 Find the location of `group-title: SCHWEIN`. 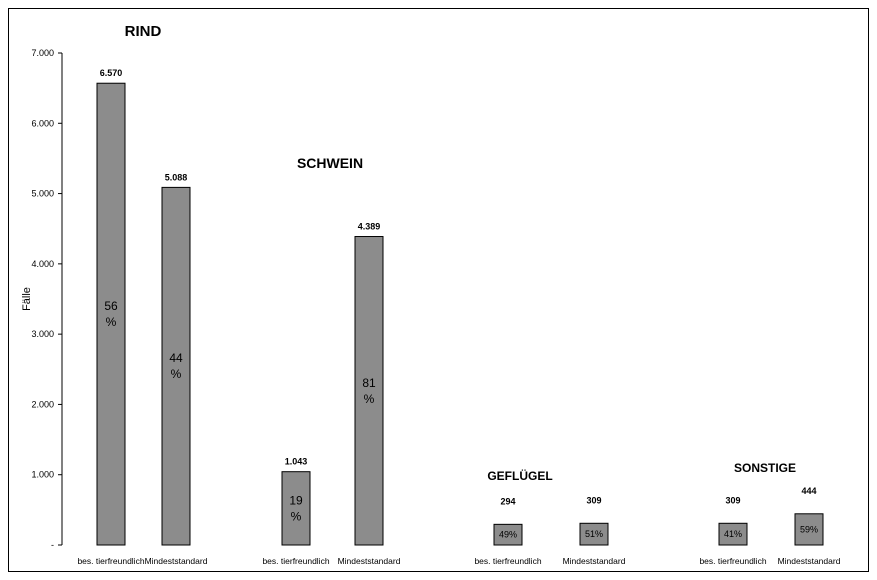

group-title: SCHWEIN is located at coordinates (330, 163).